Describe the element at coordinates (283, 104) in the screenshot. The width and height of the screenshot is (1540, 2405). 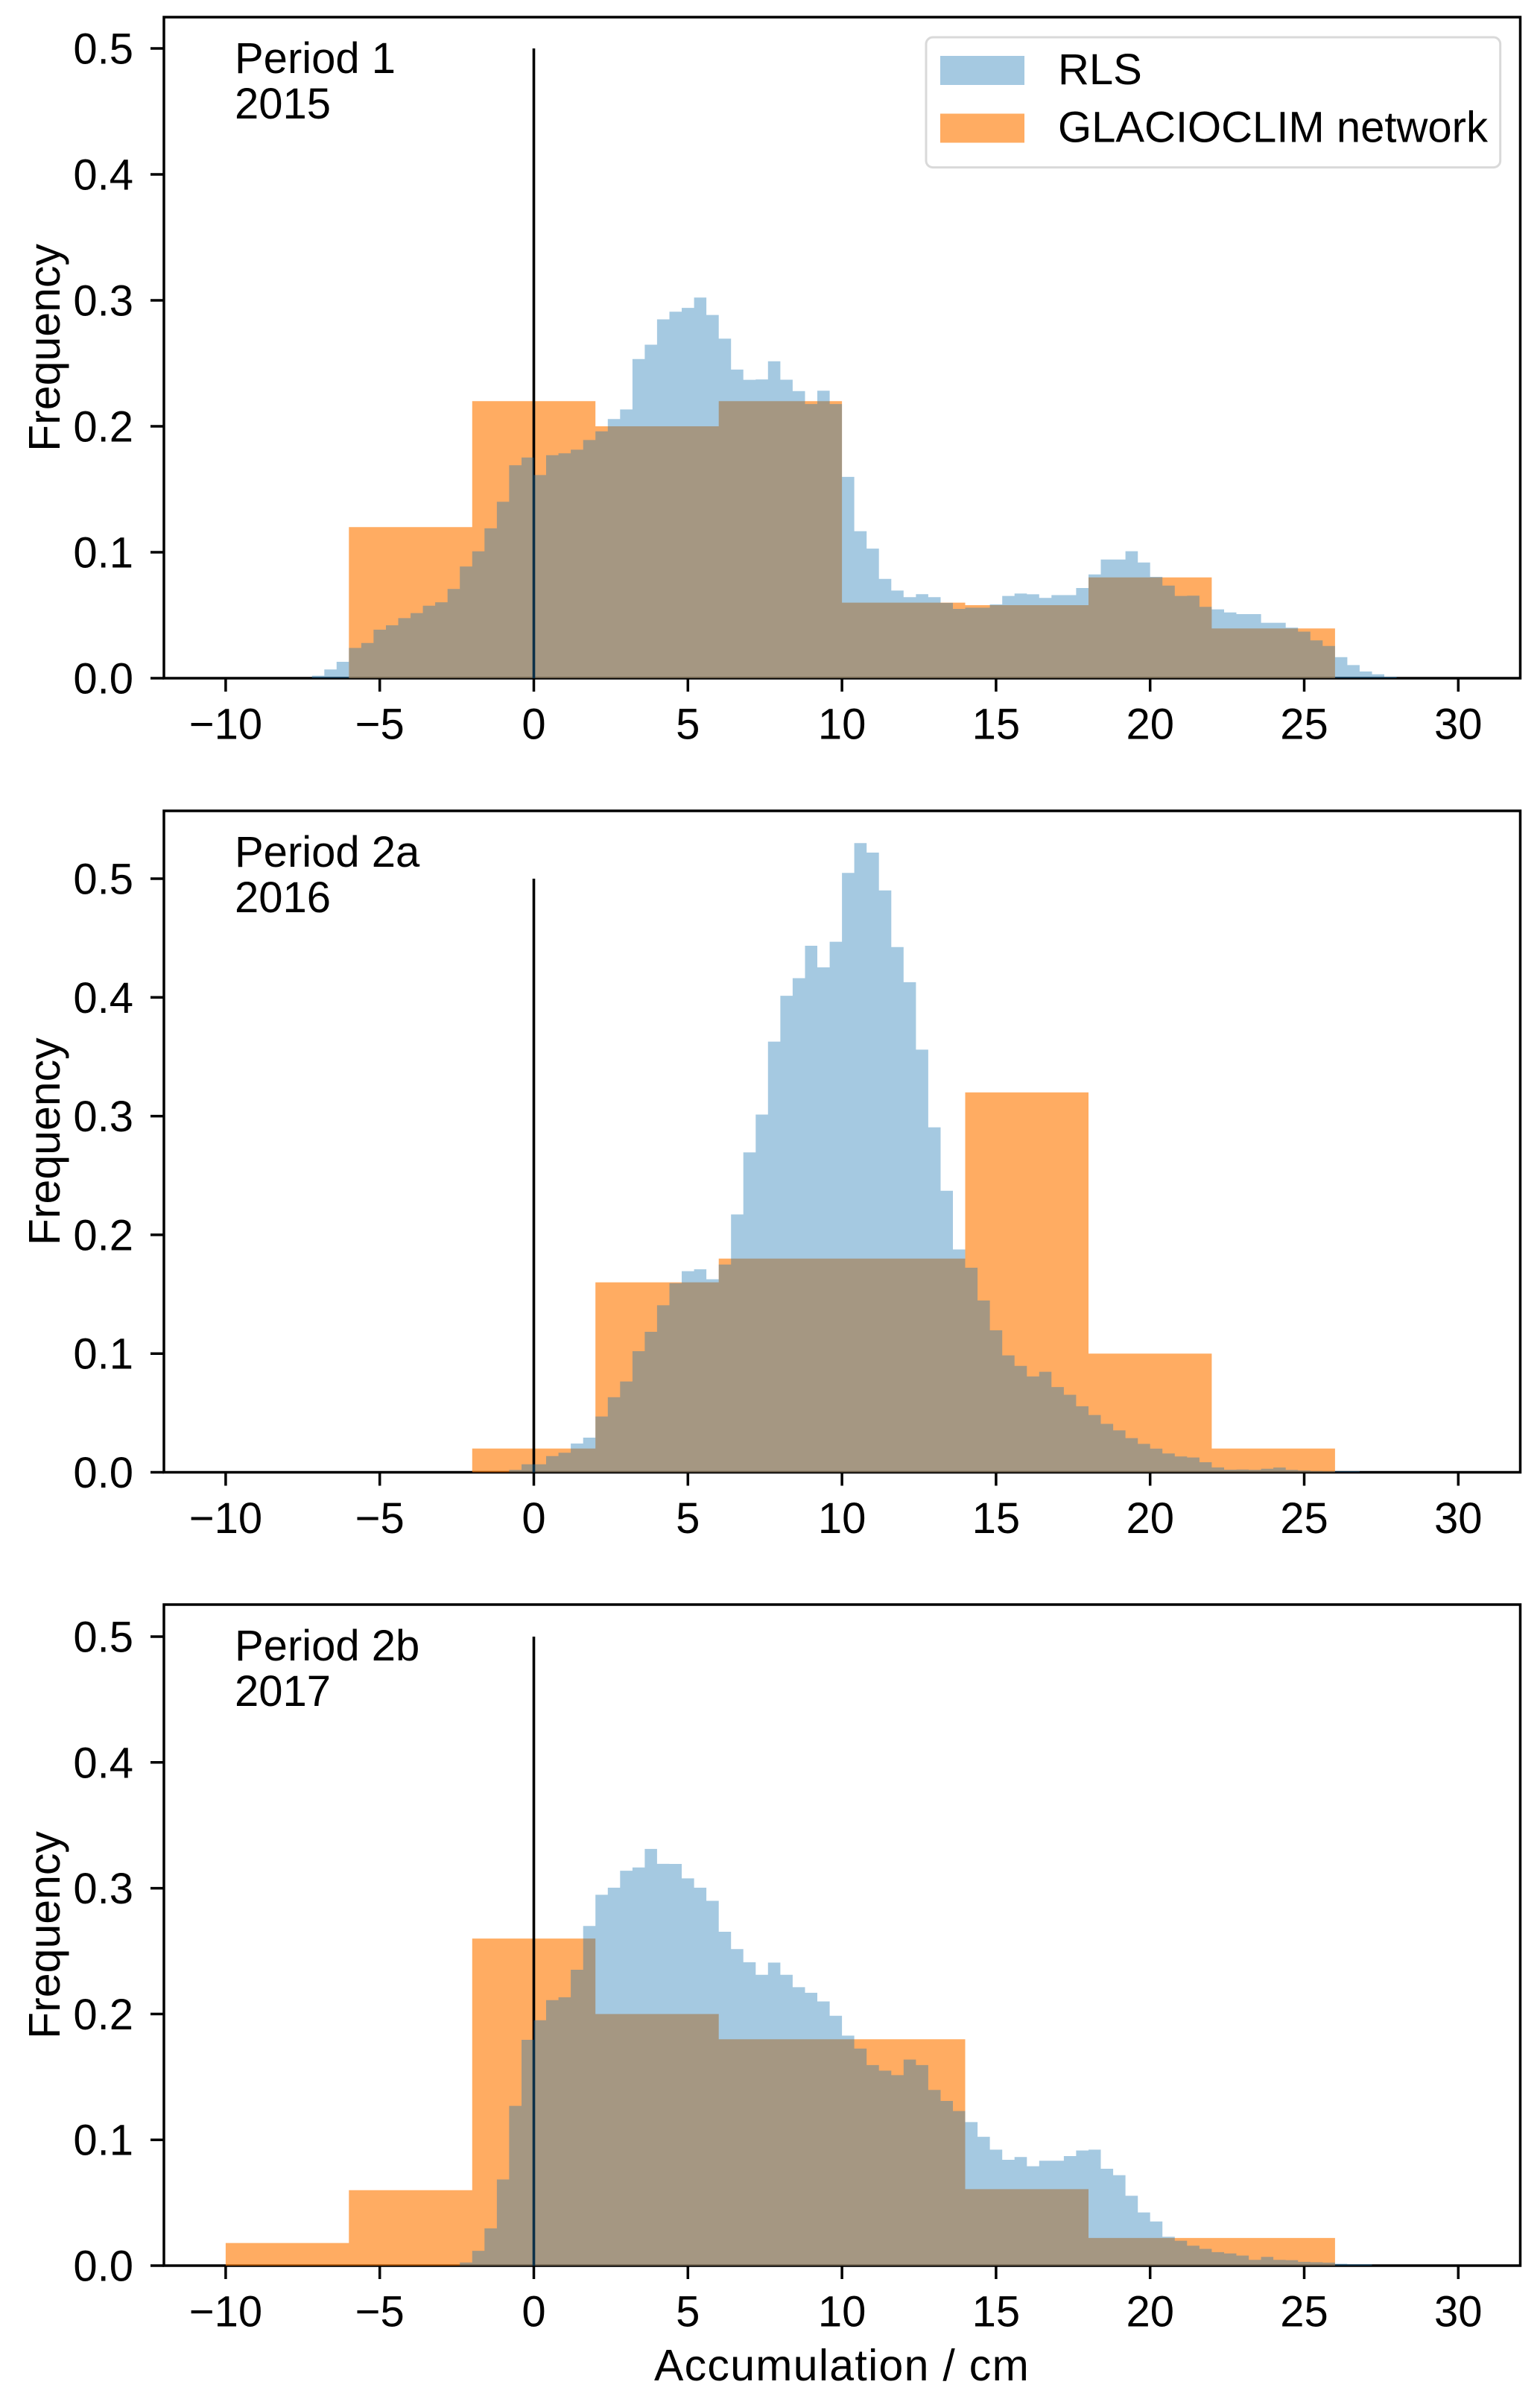
I see `svg-text: 2015` at that location.